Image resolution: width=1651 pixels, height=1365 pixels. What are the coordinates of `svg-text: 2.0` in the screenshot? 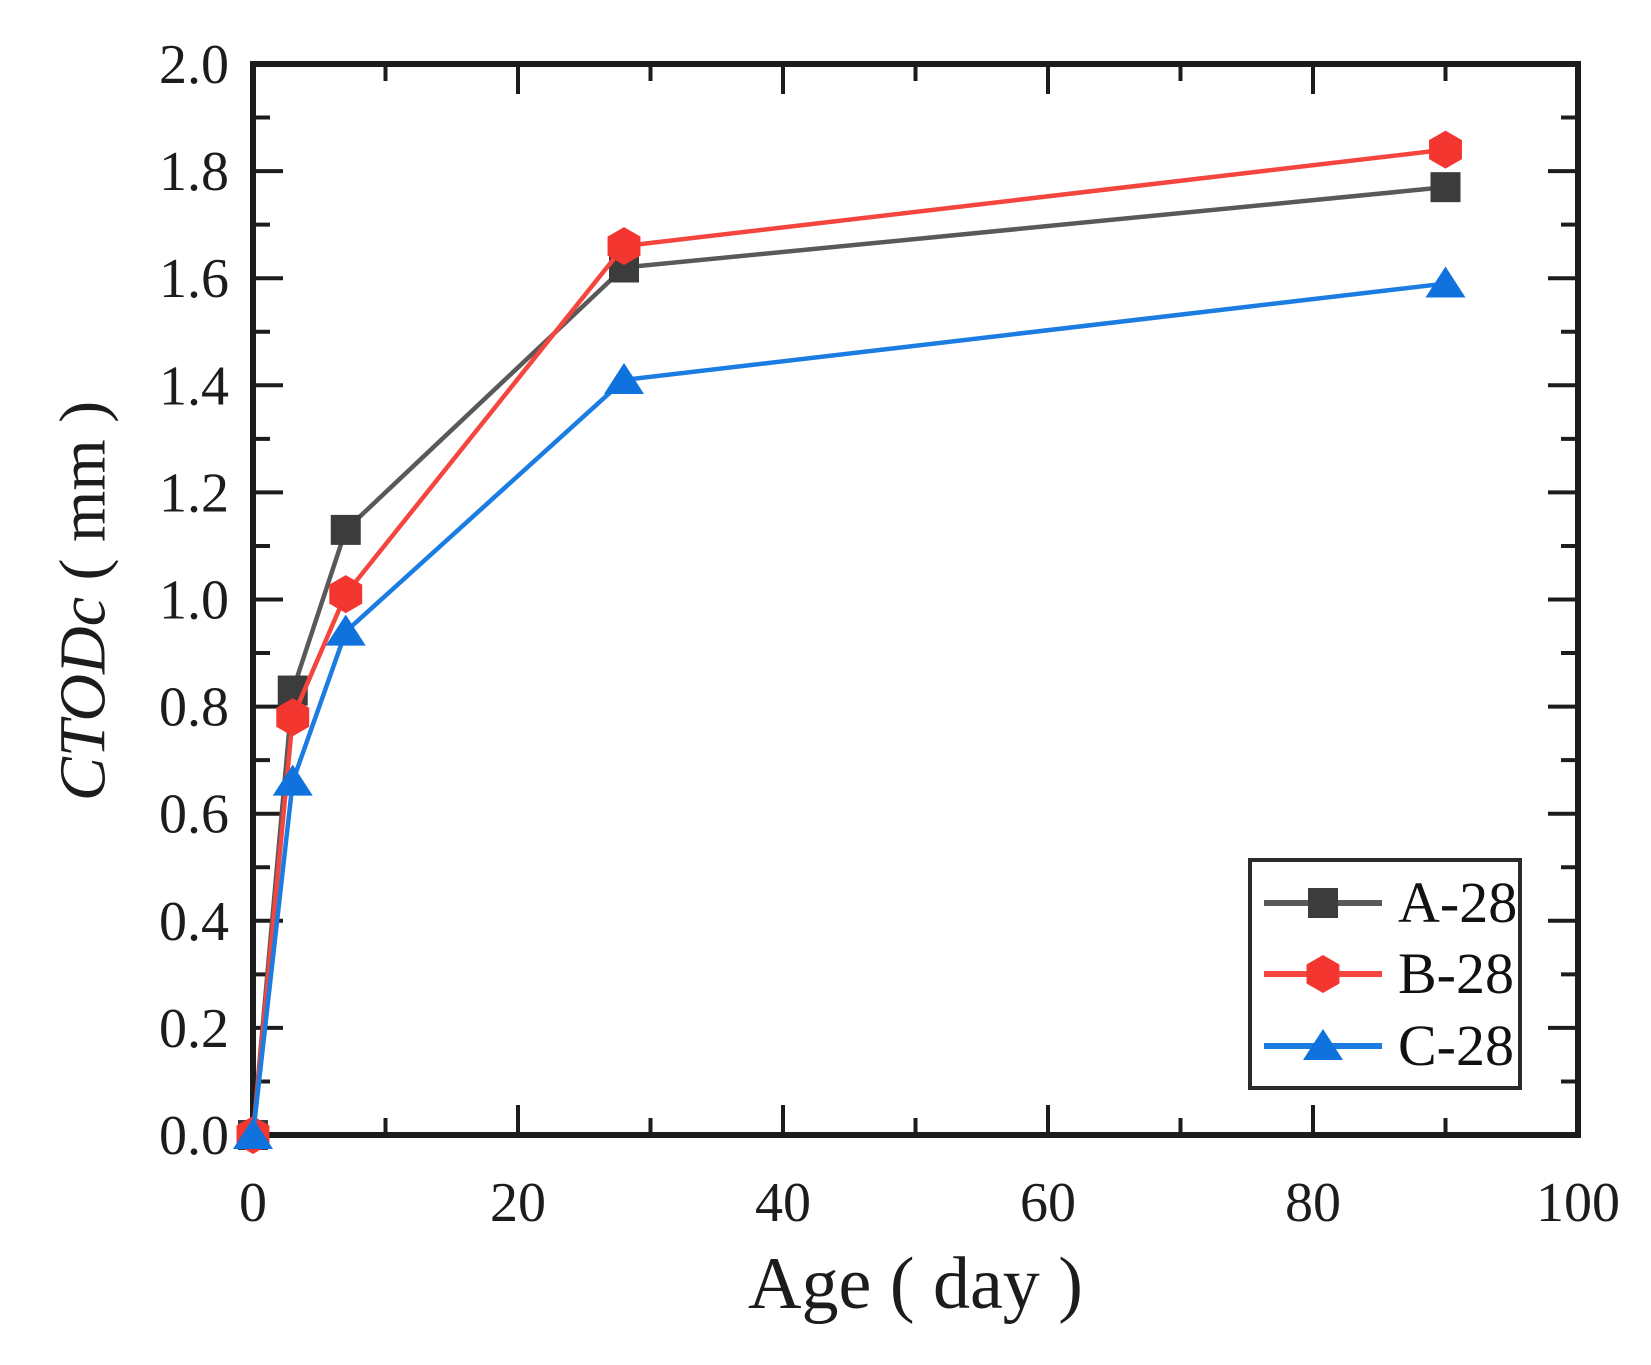 It's located at (194, 65).